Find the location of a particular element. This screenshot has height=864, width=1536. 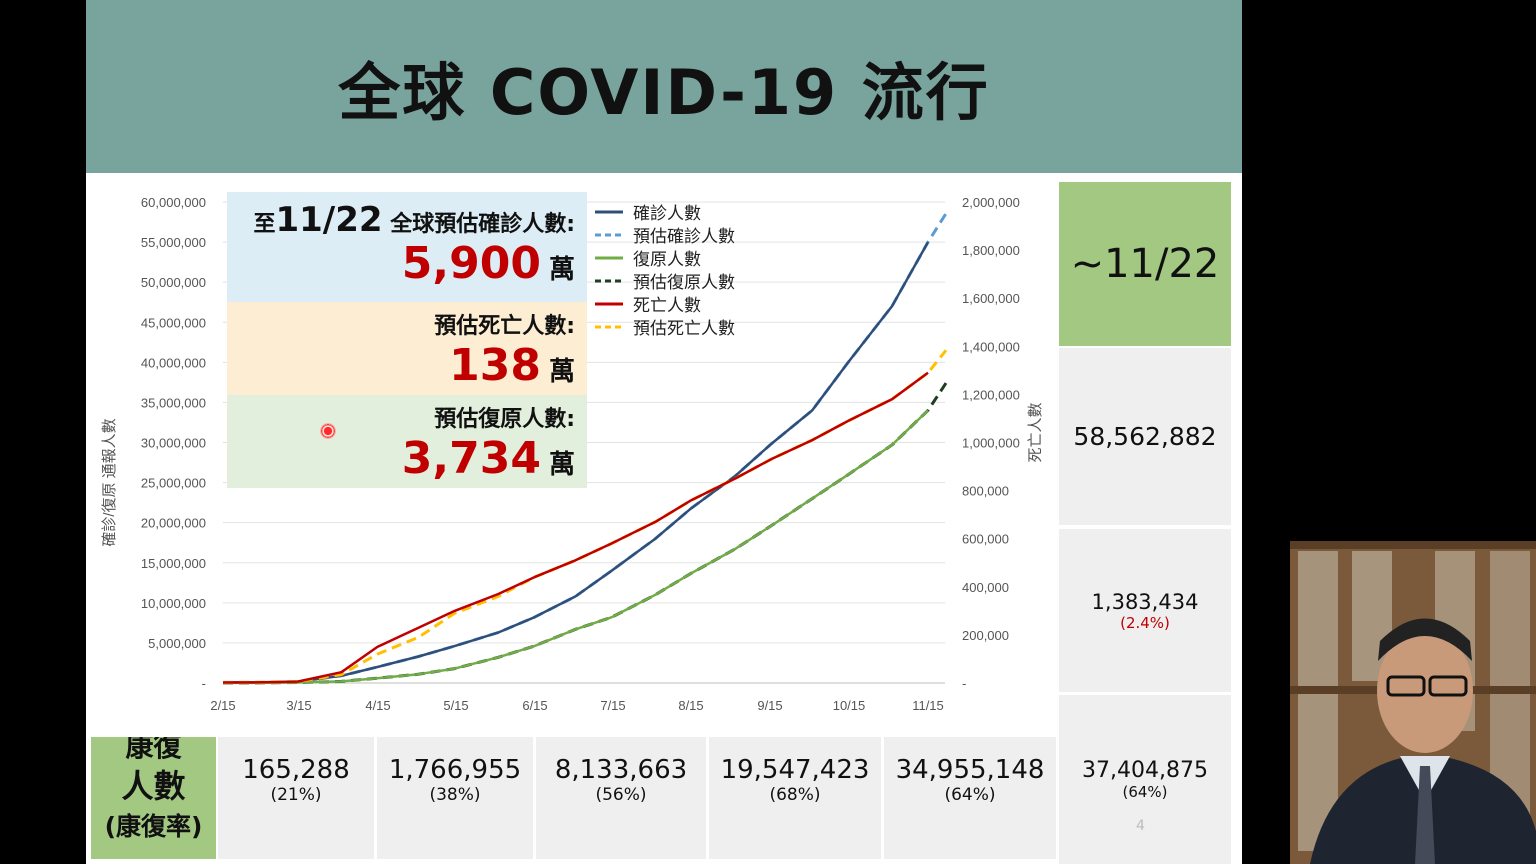

summary-deaths-cell: 1,383,434 (2.4%) is located at coordinates (1145, 610).